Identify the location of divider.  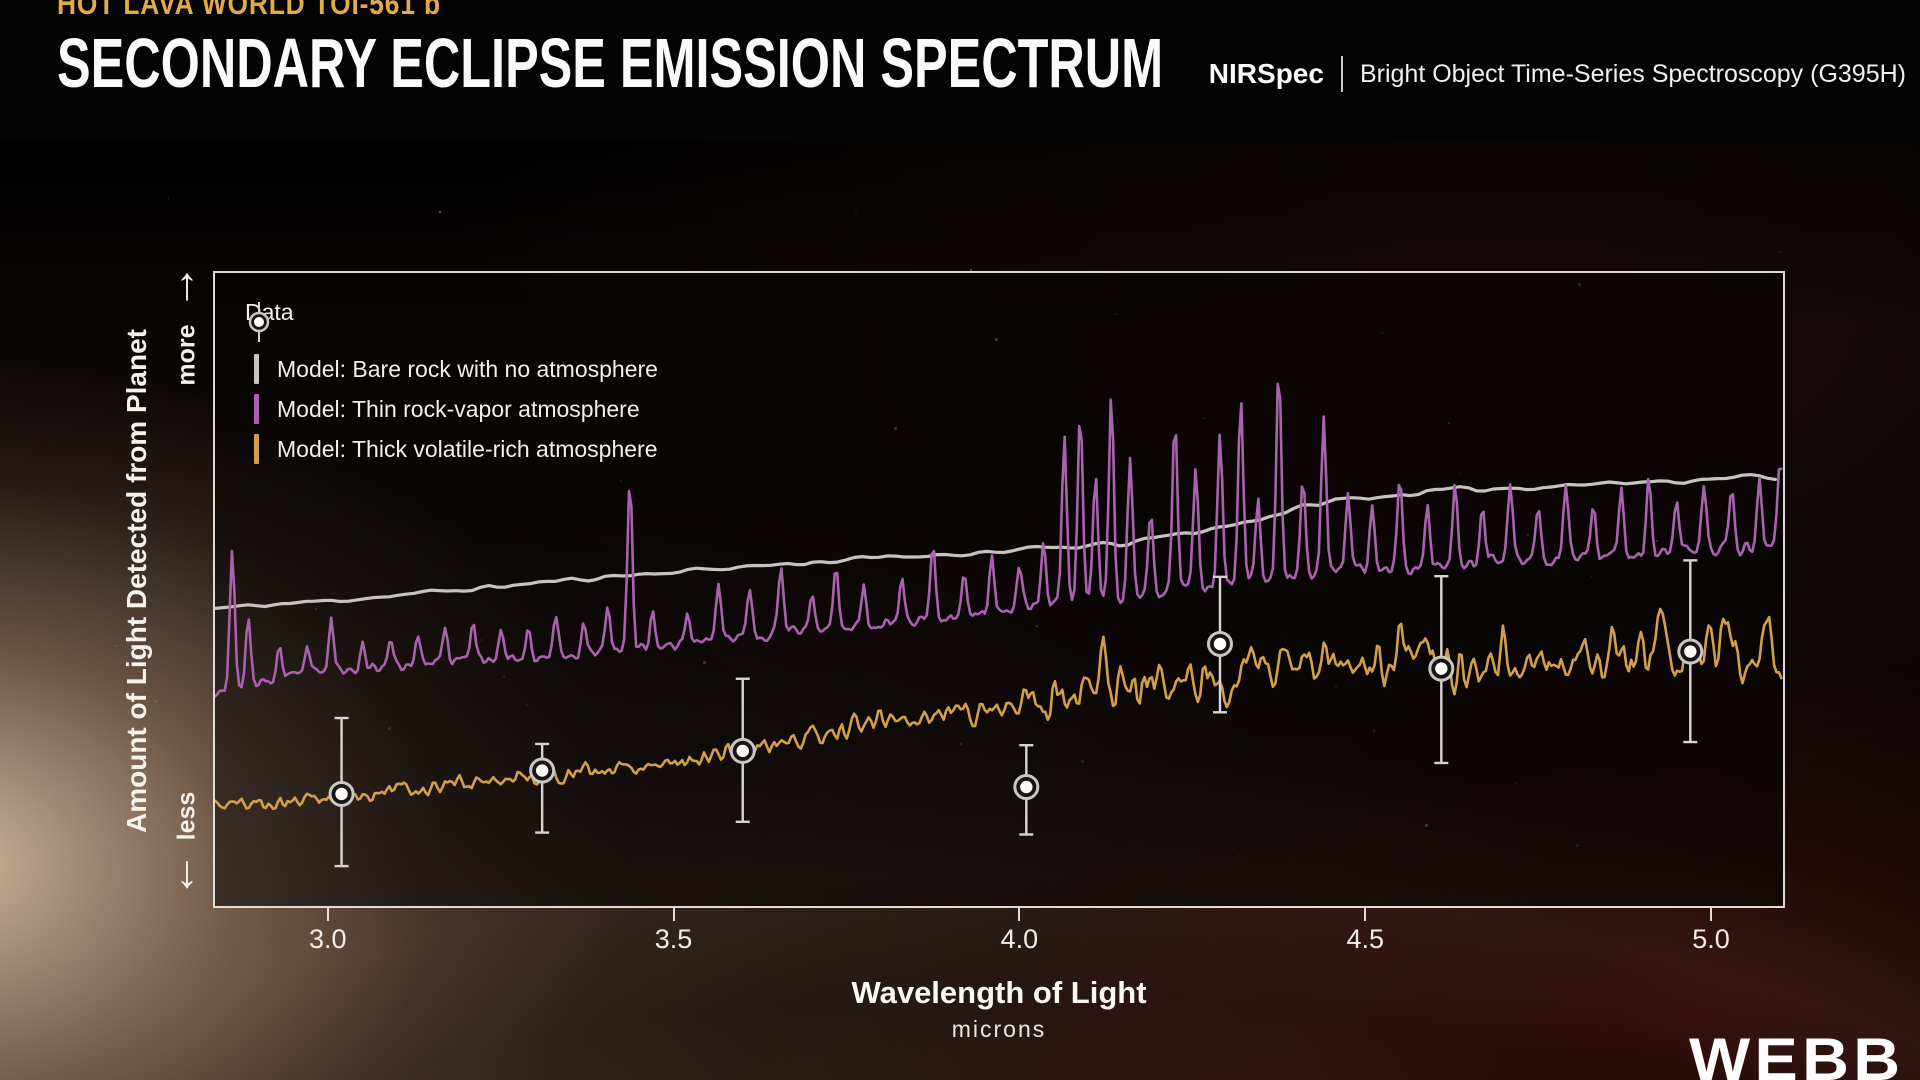
(1341, 74).